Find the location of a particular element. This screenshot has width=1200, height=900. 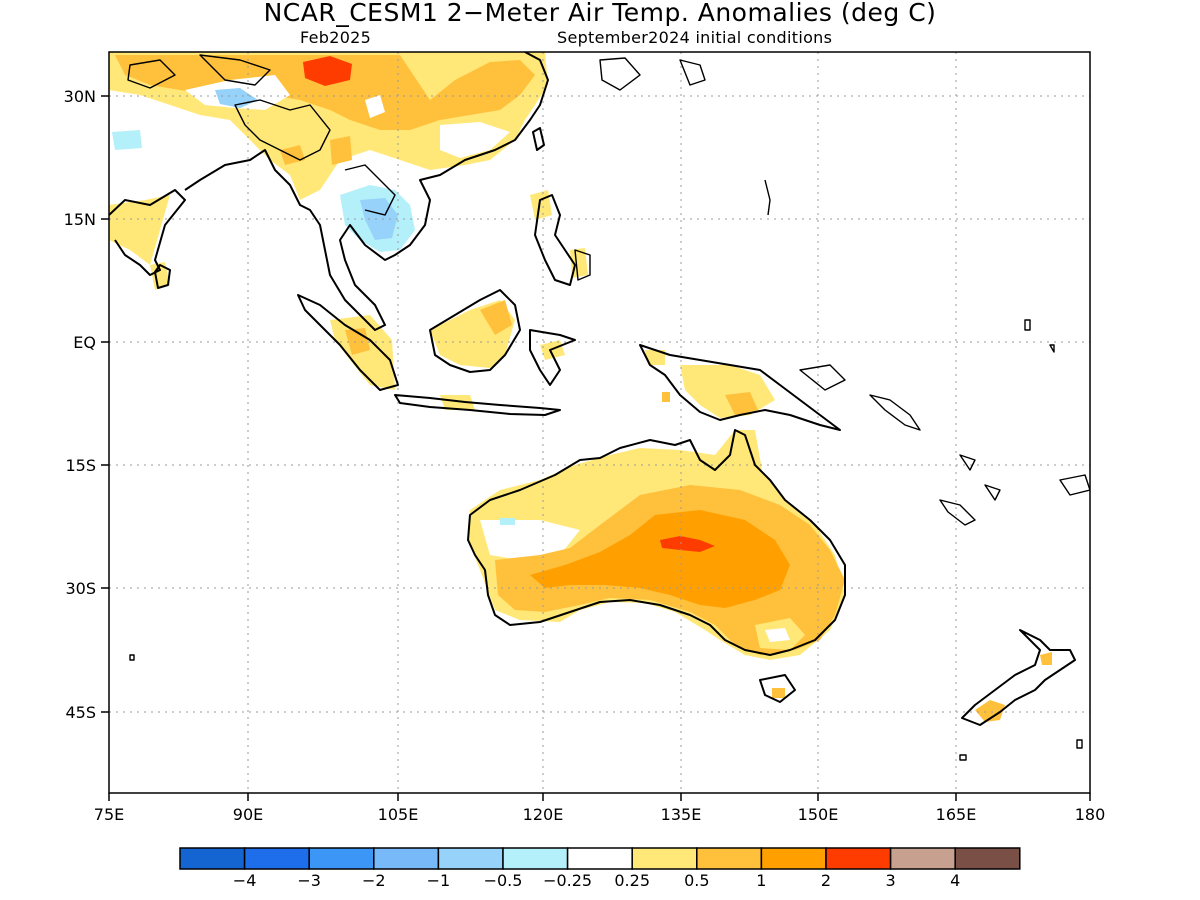

lon-tick-label: 150E is located at coordinates (818, 814).